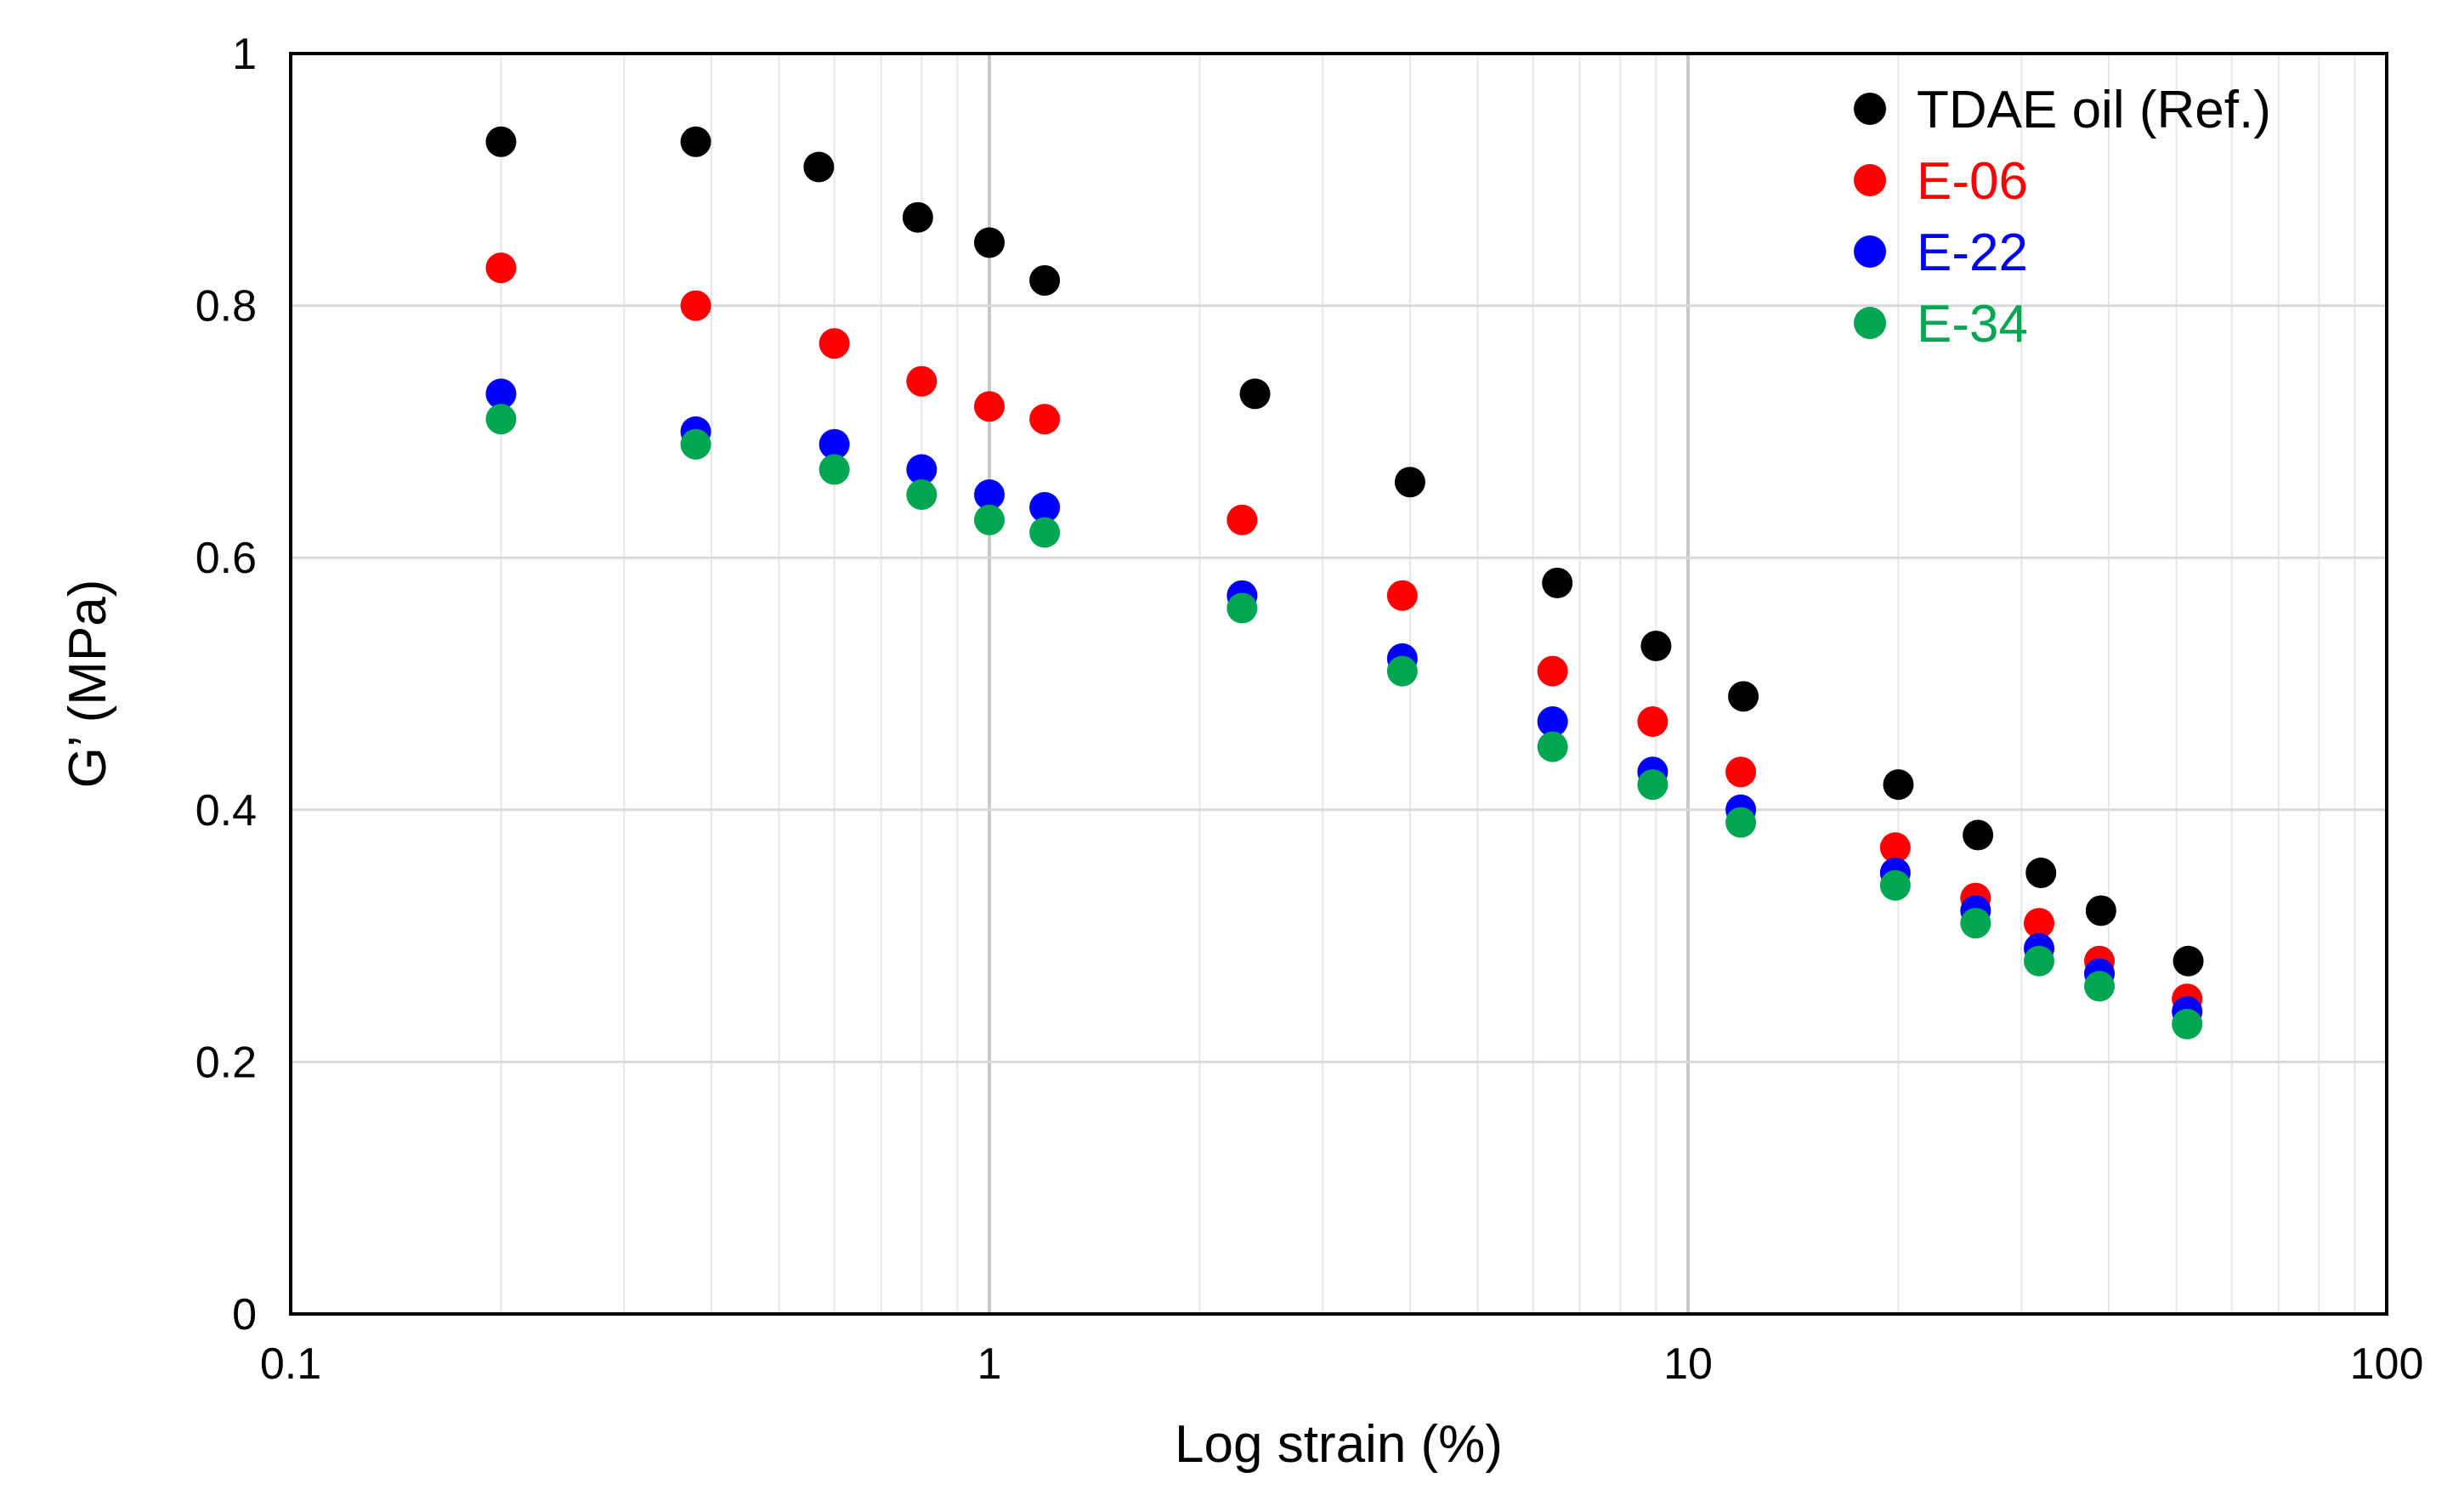 This screenshot has width=2453, height=1512. I want to click on y-tick-label: 0.8, so click(226, 306).